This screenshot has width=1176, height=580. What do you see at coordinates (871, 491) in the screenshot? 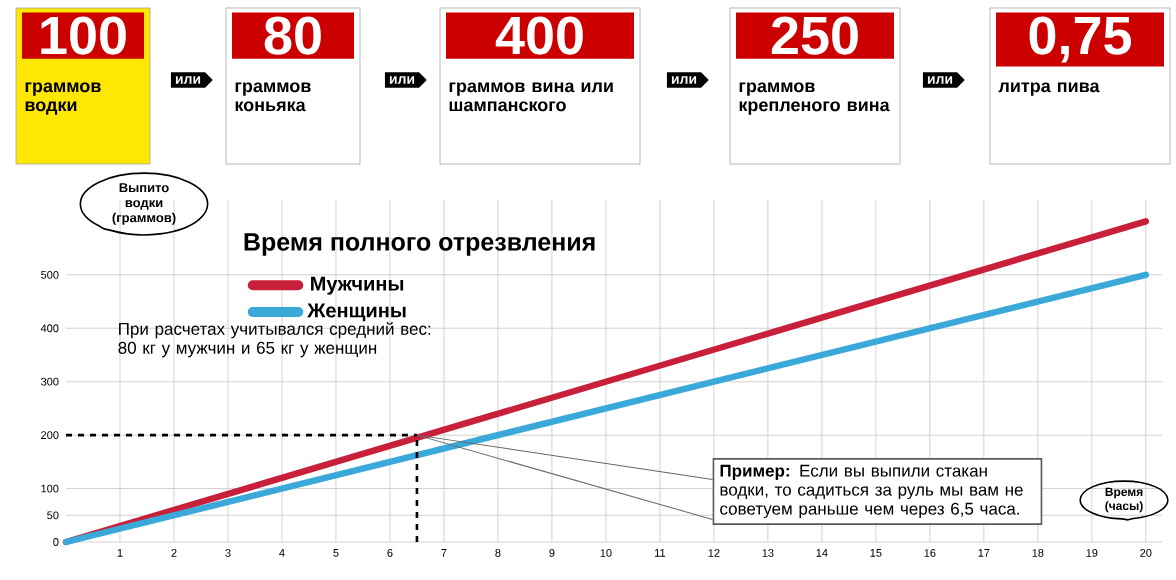
I see `annotation: Пример: Если вы выпили стакан водки, то садиться за руль мы вам не советуем раньше чем через 6,5 часа.` at bounding box center [871, 491].